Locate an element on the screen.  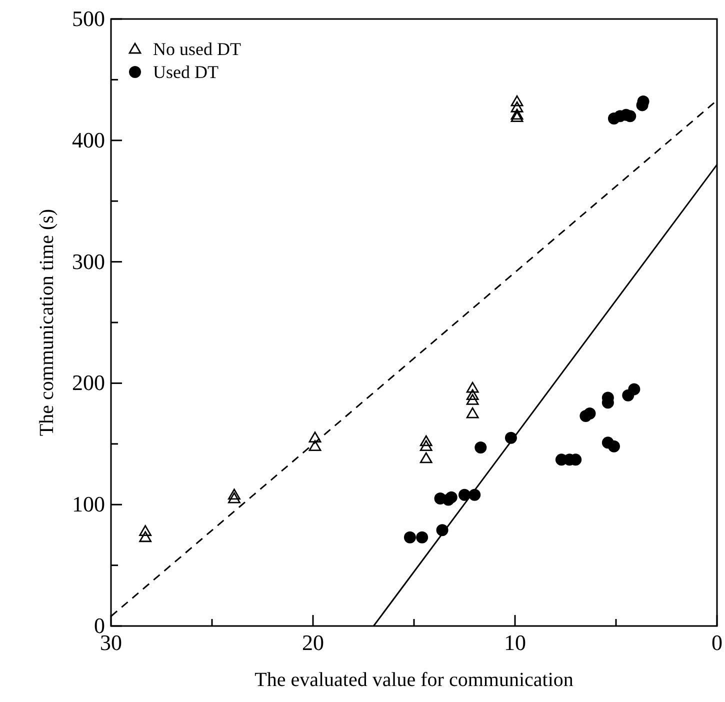
y-tick-label: 200 is located at coordinates (88, 383).